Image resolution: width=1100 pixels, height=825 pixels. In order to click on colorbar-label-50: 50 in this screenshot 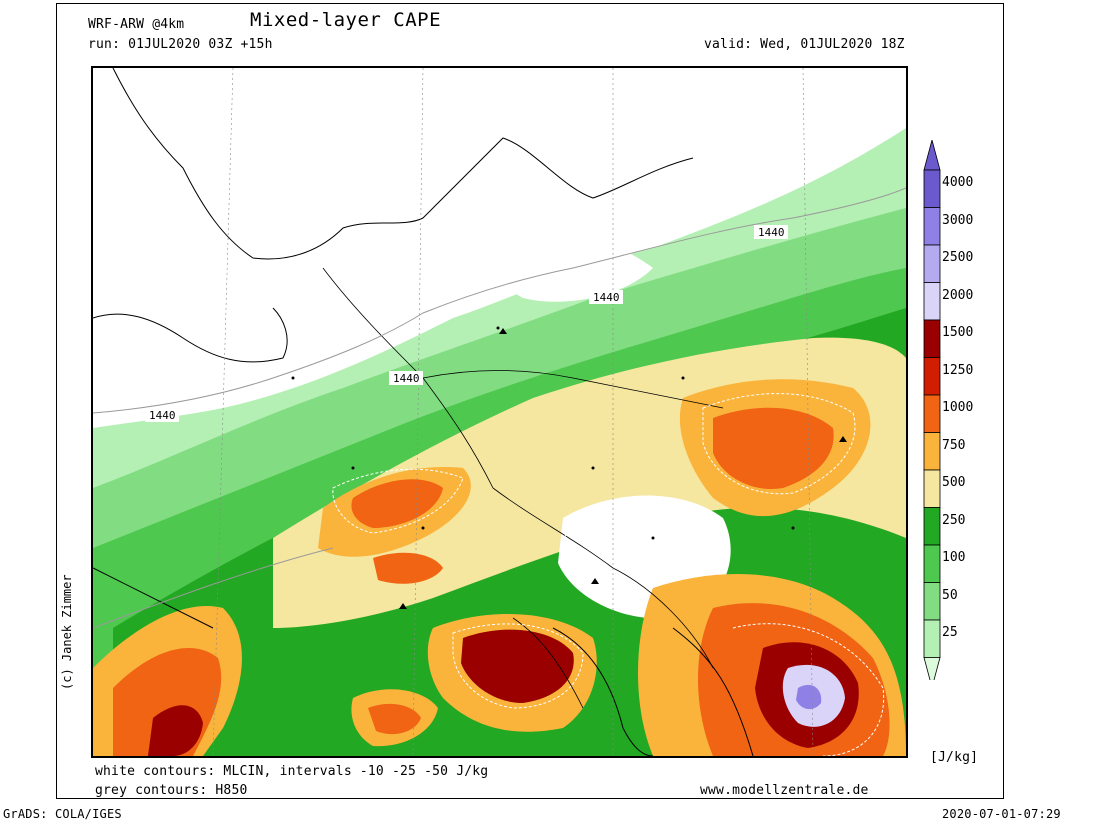, I will do `click(950, 595)`.